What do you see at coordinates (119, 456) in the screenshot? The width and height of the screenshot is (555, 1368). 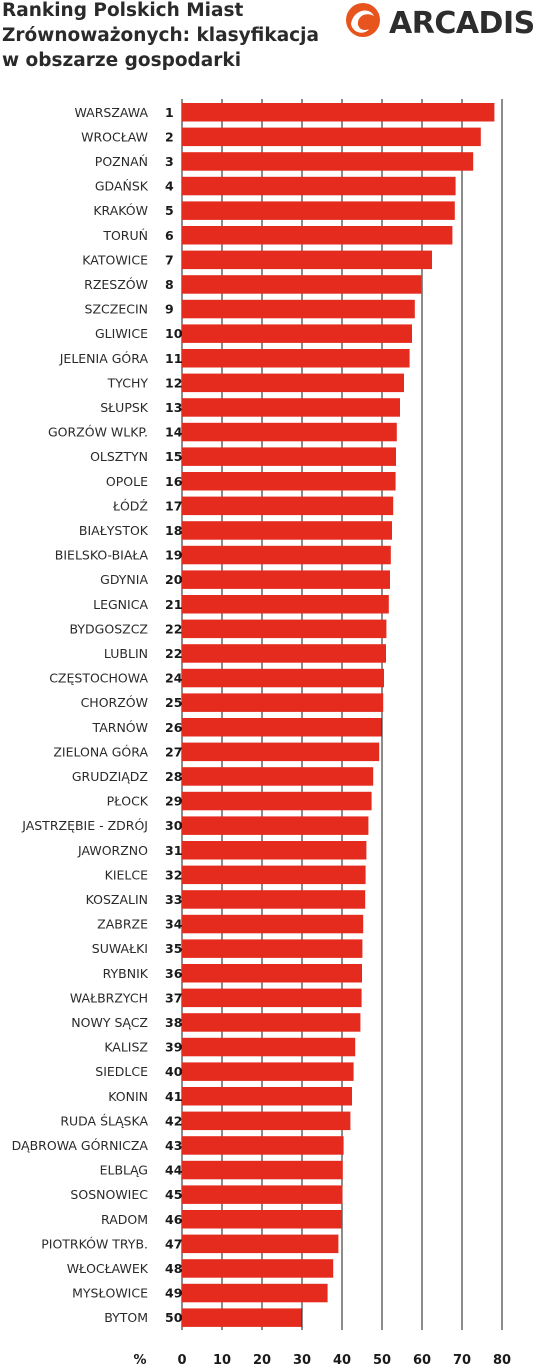 I see `city-label: OLSZTYN` at bounding box center [119, 456].